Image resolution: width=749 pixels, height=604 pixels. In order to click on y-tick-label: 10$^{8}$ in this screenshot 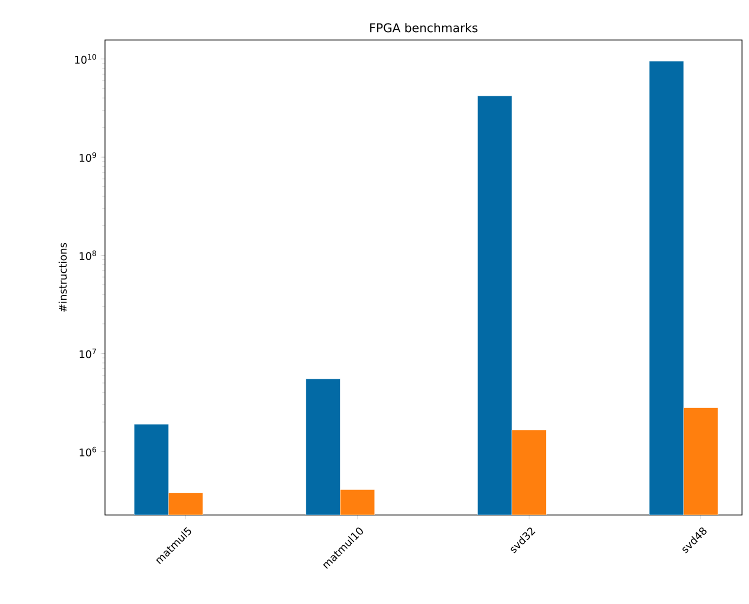, I will do `click(88, 255)`.